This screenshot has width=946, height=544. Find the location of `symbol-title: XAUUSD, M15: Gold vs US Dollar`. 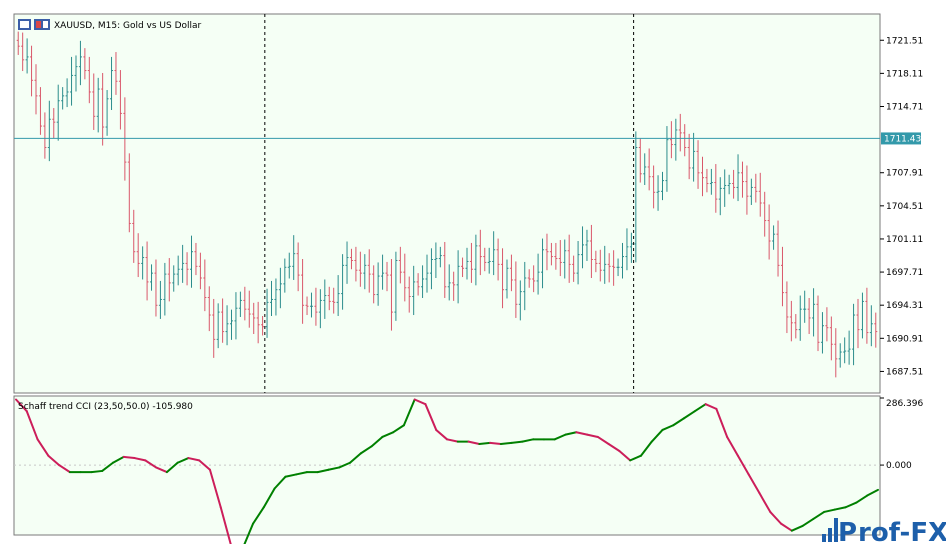

symbol-title: XAUUSD, M15: Gold vs US Dollar is located at coordinates (128, 26).